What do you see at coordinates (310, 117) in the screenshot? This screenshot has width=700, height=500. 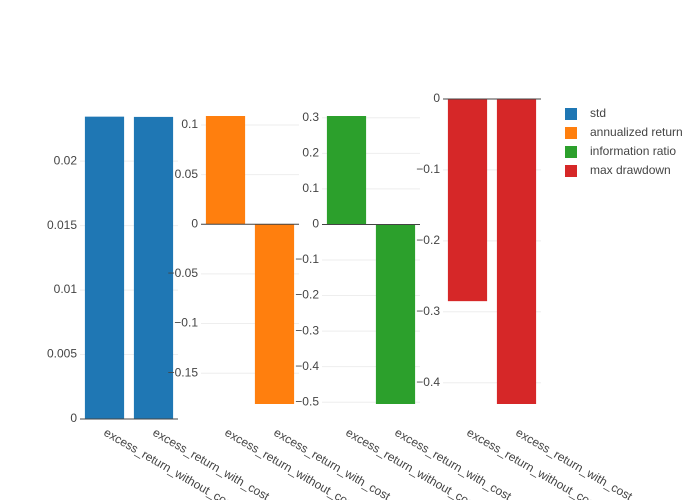 I see `y-tick-label: 0.3` at bounding box center [310, 117].